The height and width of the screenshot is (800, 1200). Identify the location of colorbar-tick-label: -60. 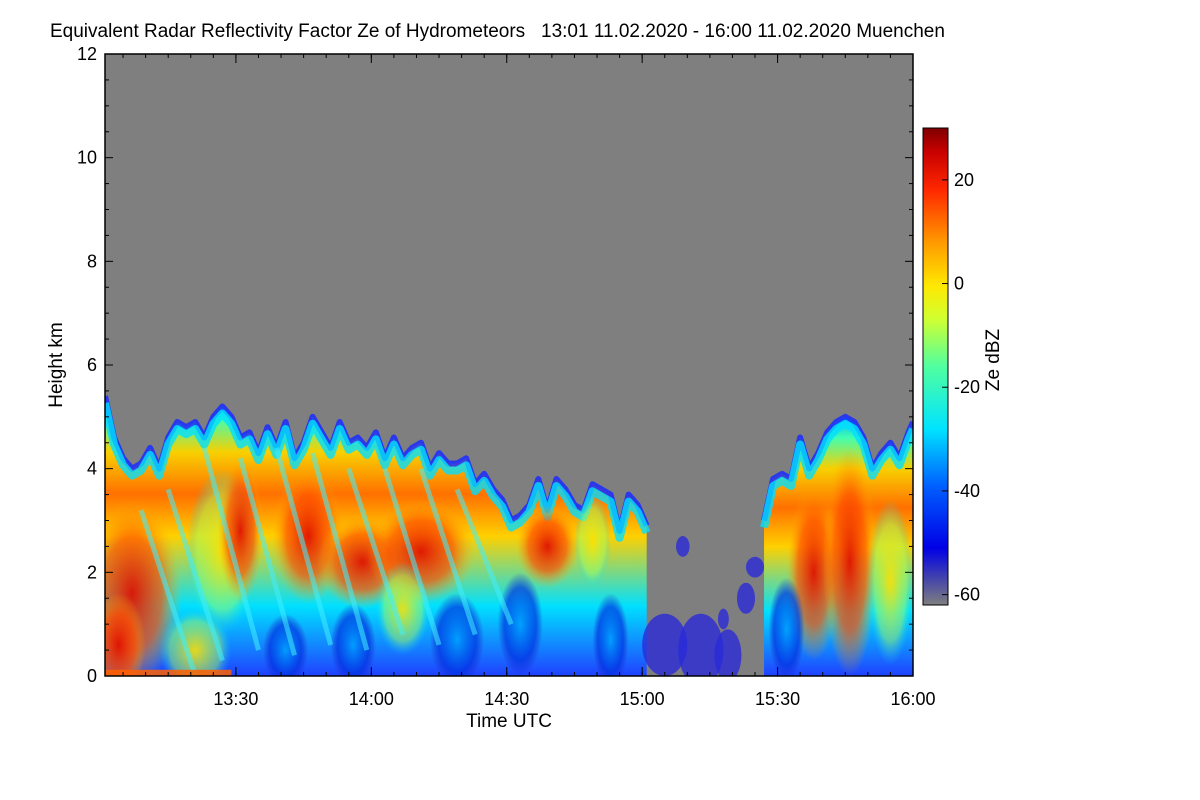
(967, 595).